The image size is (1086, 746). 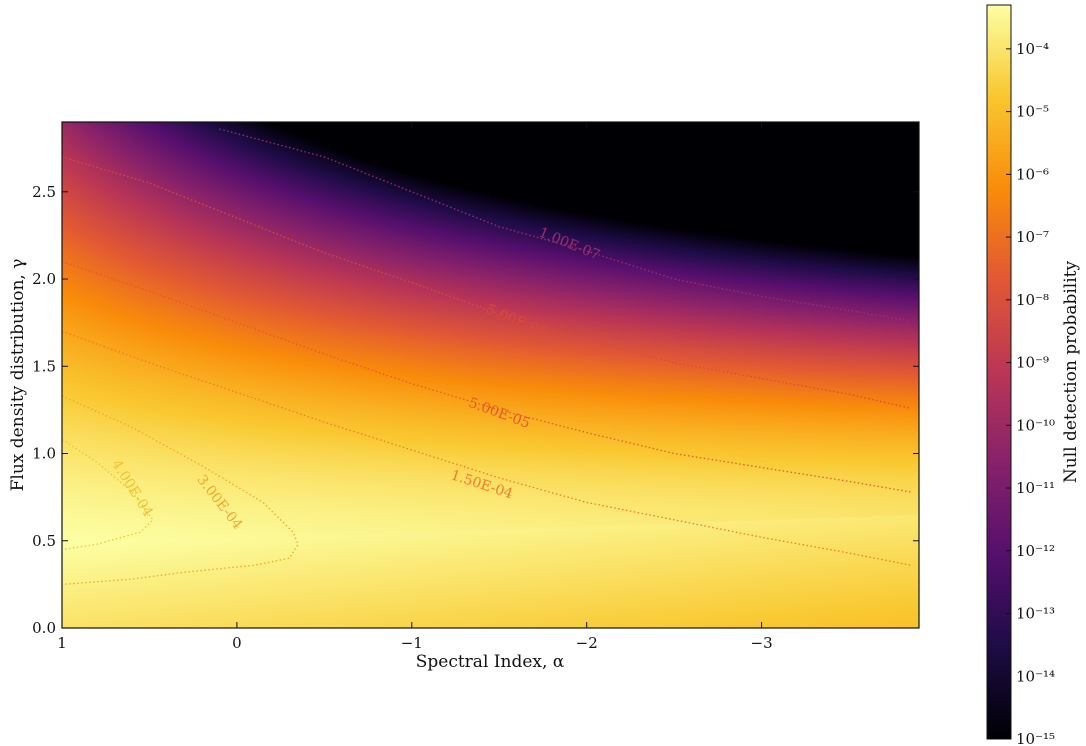 What do you see at coordinates (1035, 738) in the screenshot?
I see `colorbar-tick-label: 10⁻¹⁵` at bounding box center [1035, 738].